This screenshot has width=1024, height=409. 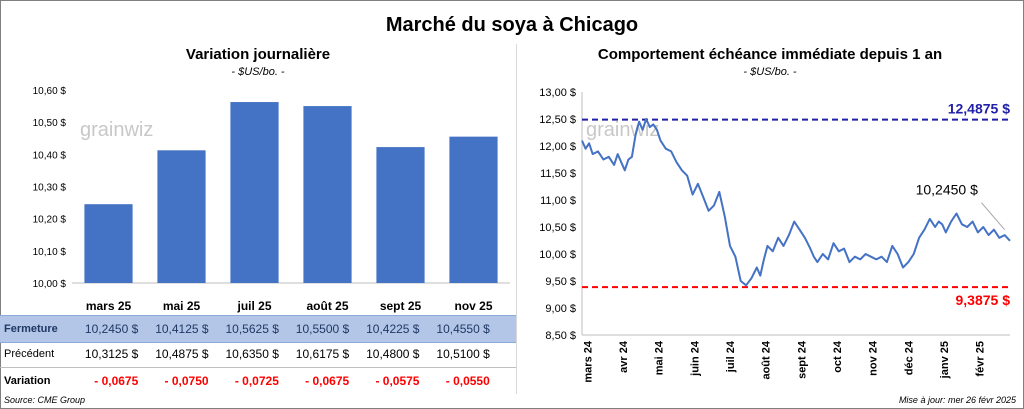 I want to click on close-cell: 10,2450 $, so click(x=111, y=329).